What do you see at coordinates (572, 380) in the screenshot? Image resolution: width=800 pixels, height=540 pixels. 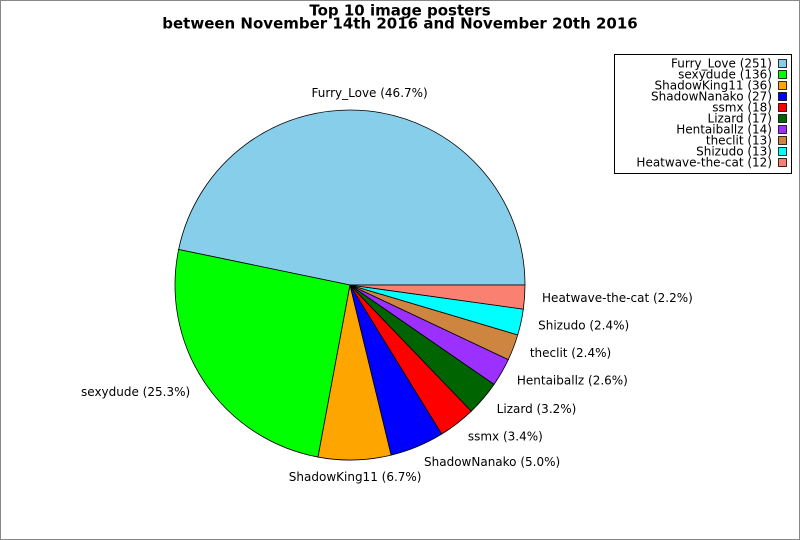 I see `slice-label: Hentaiballz (2.6%)` at bounding box center [572, 380].